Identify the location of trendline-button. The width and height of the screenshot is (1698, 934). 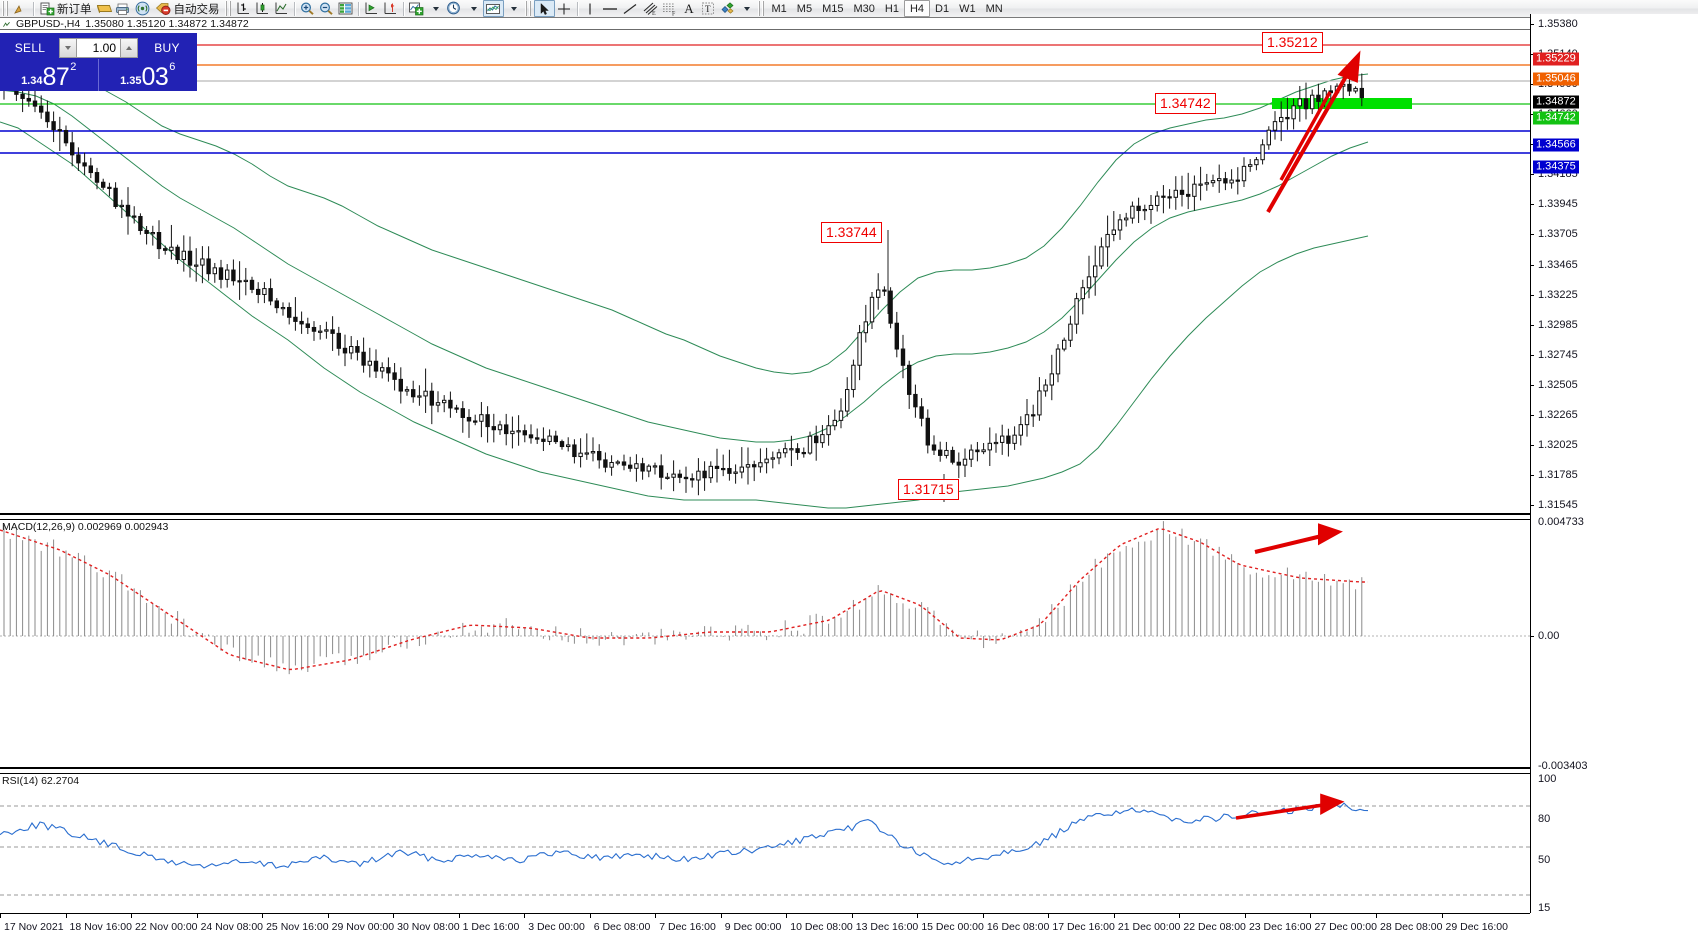
(630, 8).